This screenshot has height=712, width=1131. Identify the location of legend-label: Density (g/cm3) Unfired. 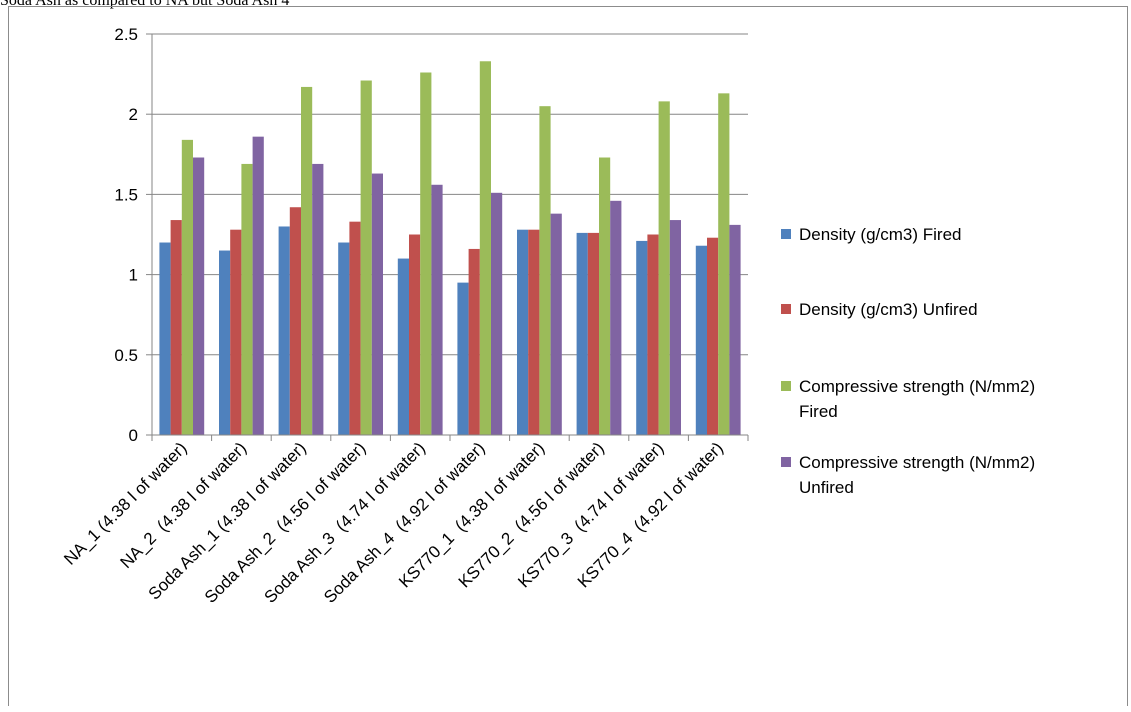
(888, 309).